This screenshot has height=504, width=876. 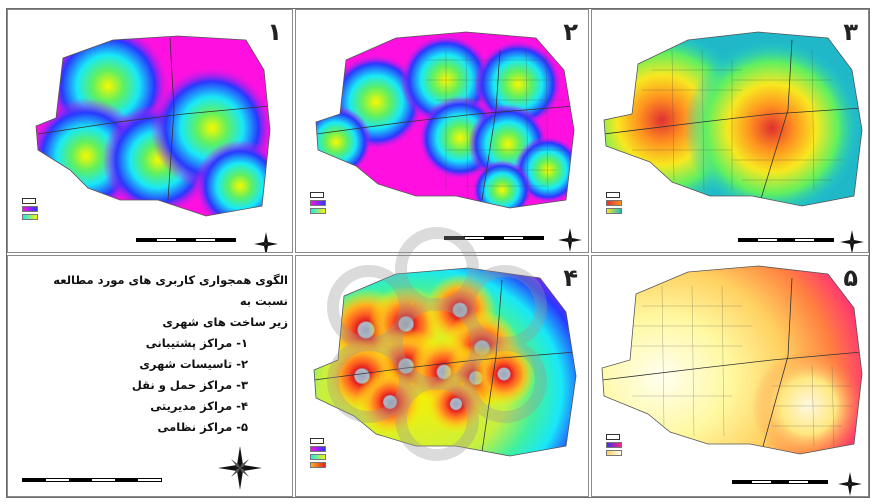 I want to click on list-item: ۵- مراکز نظامی, so click(x=202, y=427).